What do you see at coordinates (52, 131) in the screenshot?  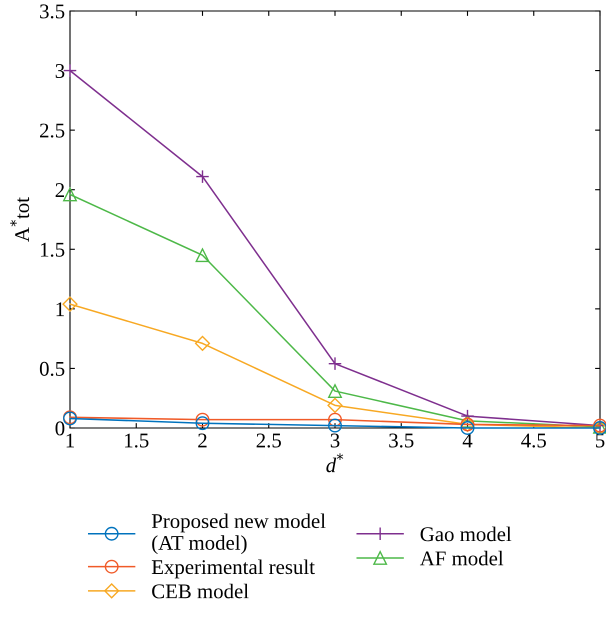 I see `y-tick-label: 2.5` at bounding box center [52, 131].